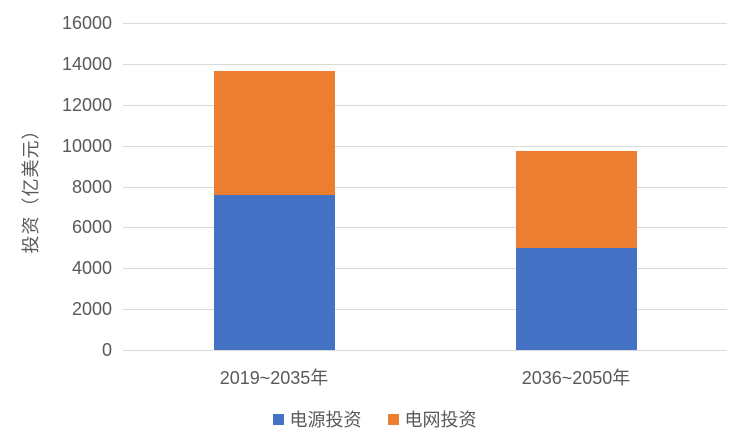 The image size is (749, 446). I want to click on y-axis-tick-label: 10000, so click(86, 145).